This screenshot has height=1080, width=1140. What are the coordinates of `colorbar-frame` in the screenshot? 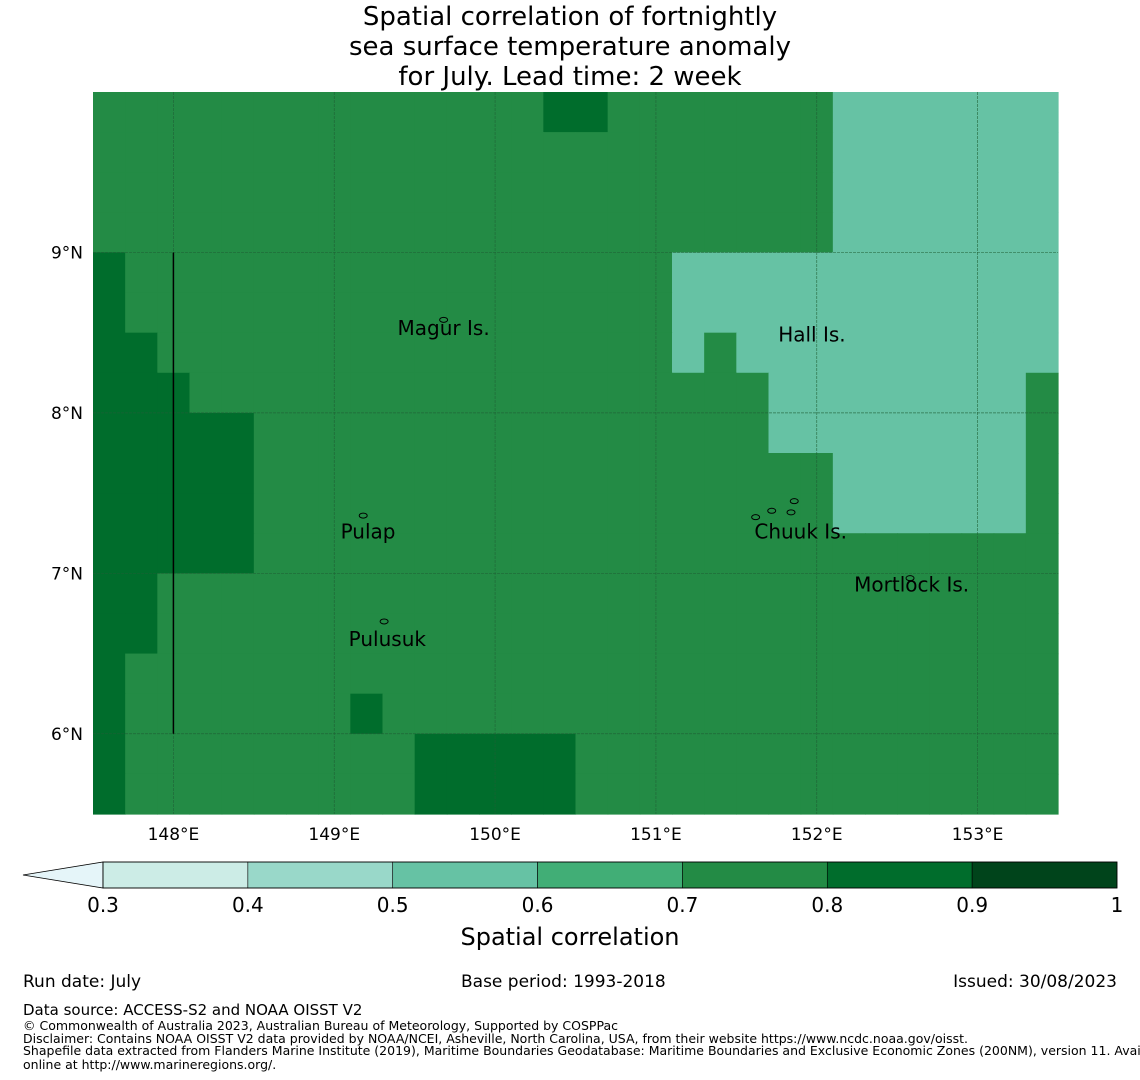 It's located at (610, 875).